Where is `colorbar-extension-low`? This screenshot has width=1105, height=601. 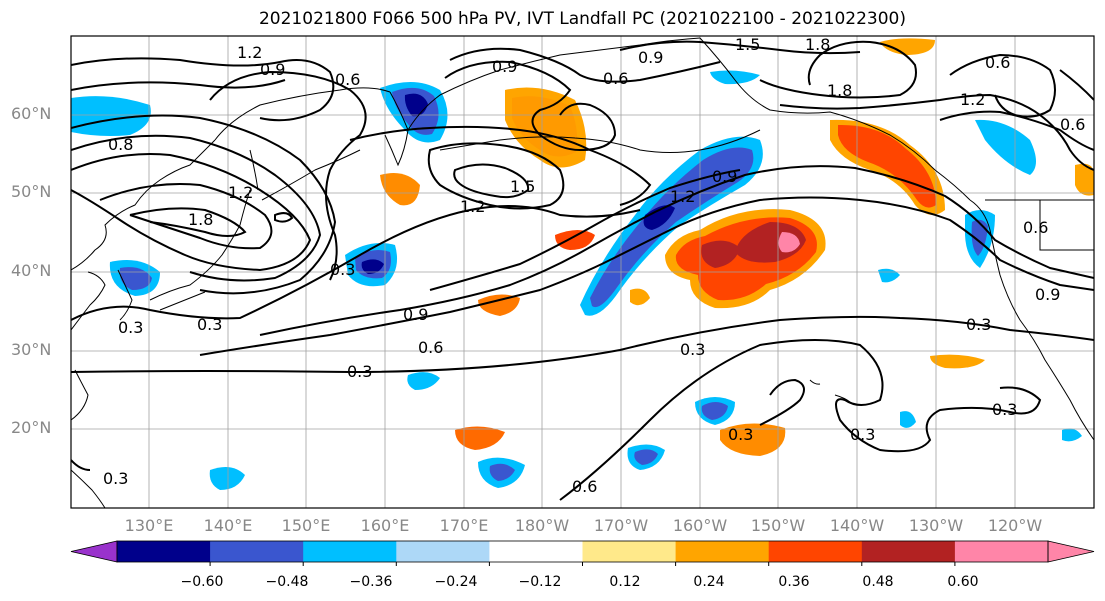 colorbar-extension-low is located at coordinates (94, 551).